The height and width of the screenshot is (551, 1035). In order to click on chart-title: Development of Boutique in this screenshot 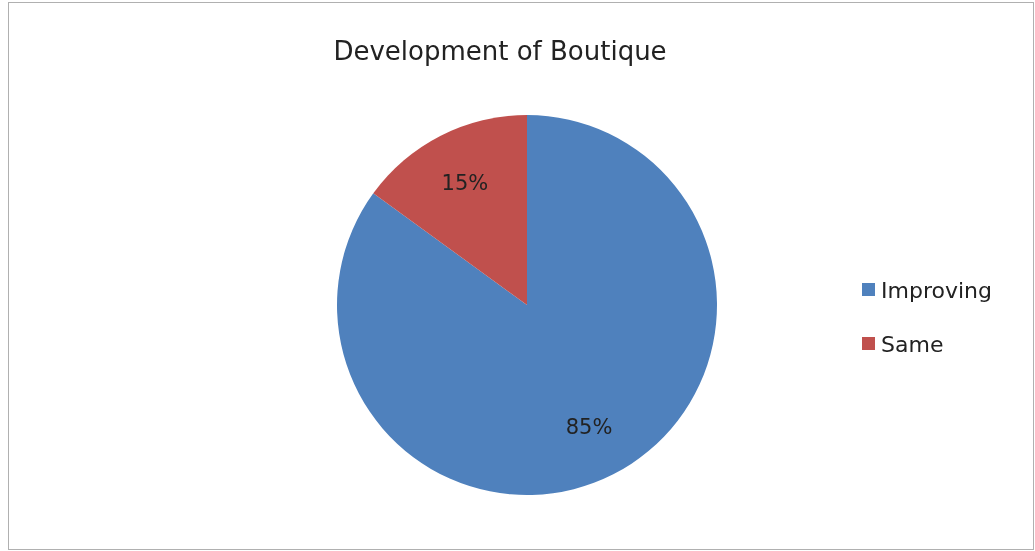, I will do `click(500, 51)`.